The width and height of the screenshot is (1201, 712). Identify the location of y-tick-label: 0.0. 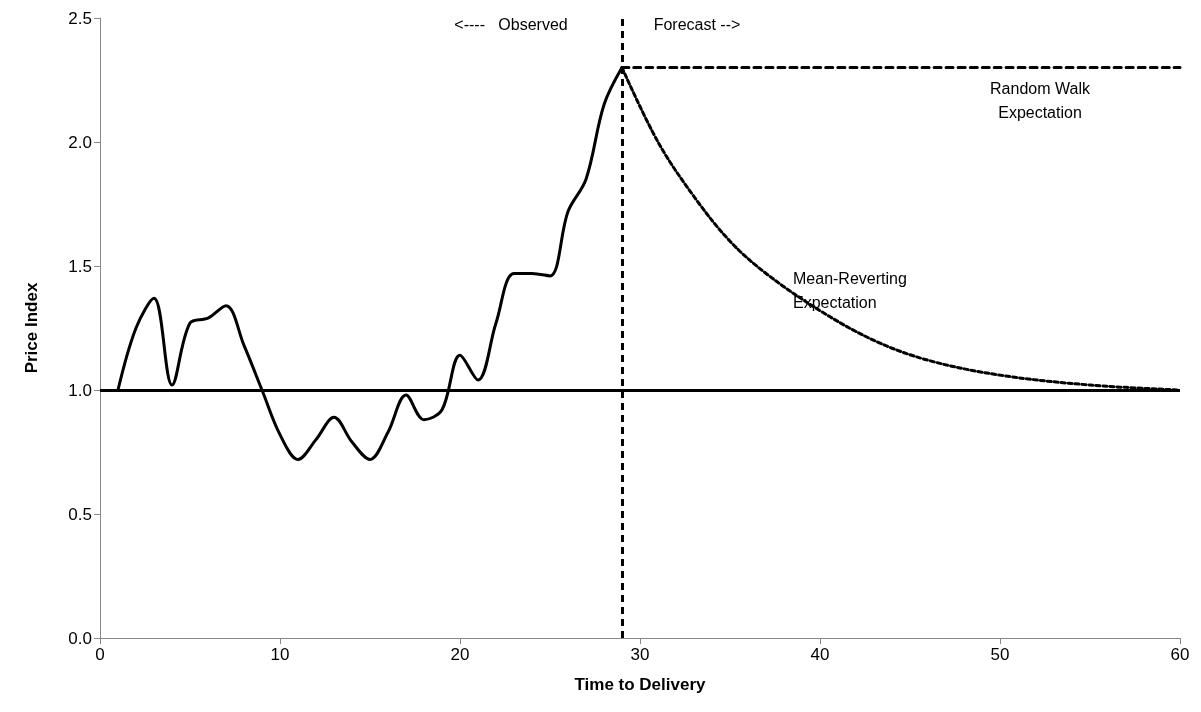
(80, 638).